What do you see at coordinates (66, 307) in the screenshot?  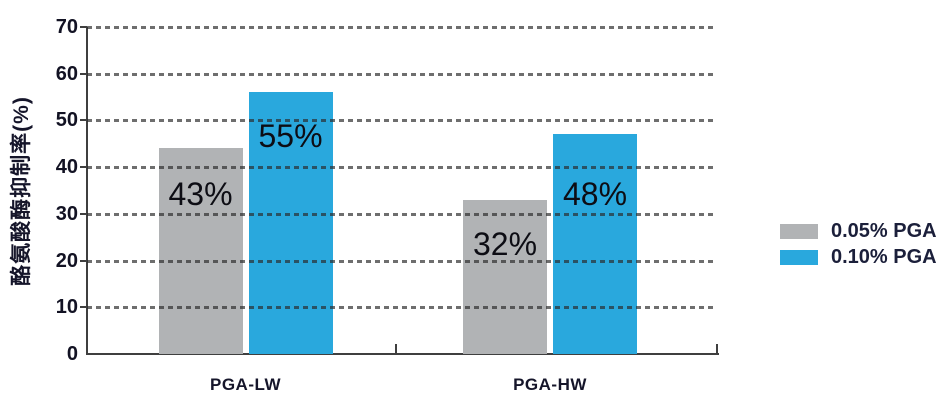 I see `y-tick-label: 10` at bounding box center [66, 307].